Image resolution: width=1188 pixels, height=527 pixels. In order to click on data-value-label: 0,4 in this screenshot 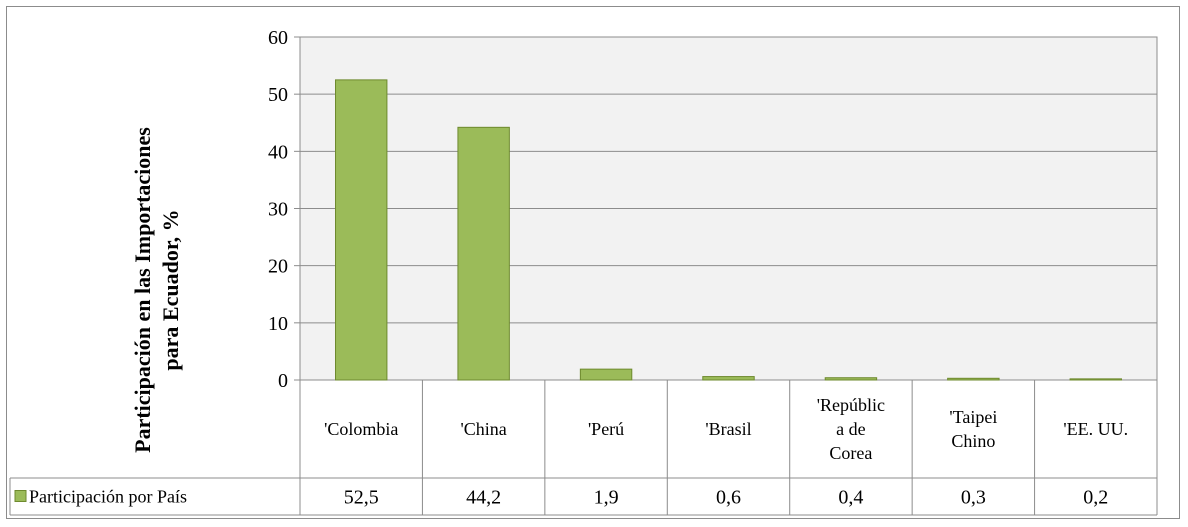, I will do `click(850, 498)`.